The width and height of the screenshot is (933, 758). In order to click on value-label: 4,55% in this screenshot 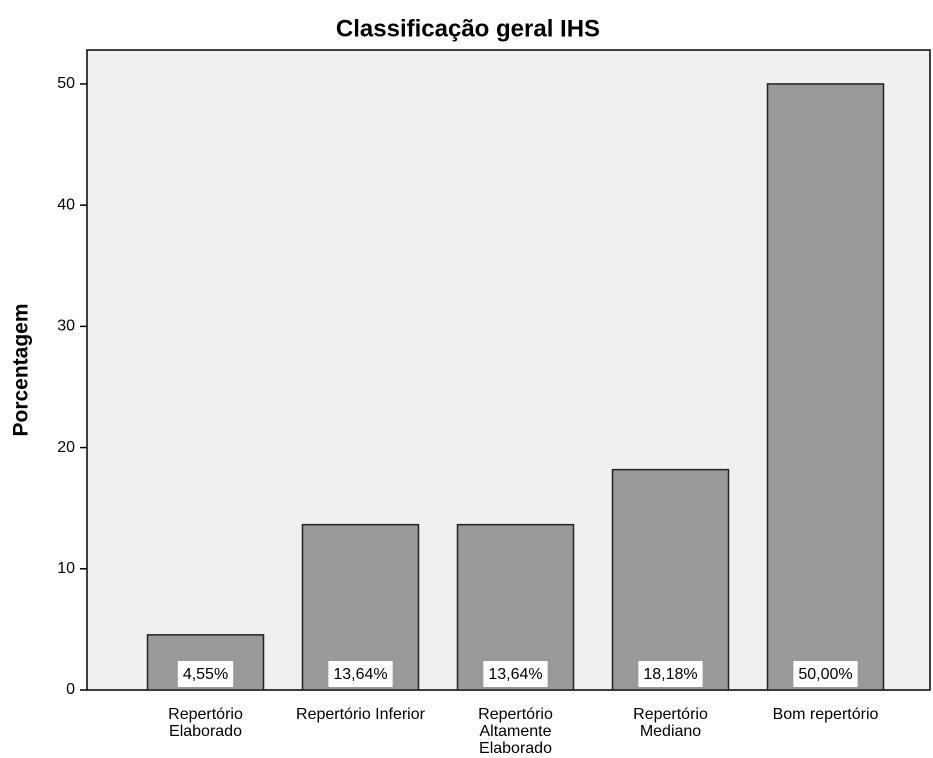, I will do `click(205, 674)`.